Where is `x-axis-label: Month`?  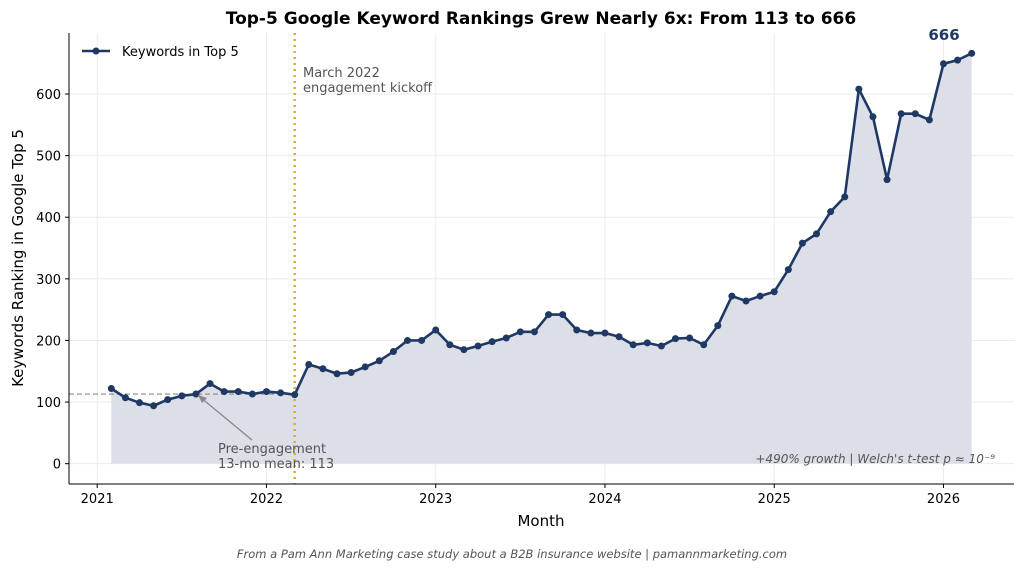 x-axis-label: Month is located at coordinates (540, 521).